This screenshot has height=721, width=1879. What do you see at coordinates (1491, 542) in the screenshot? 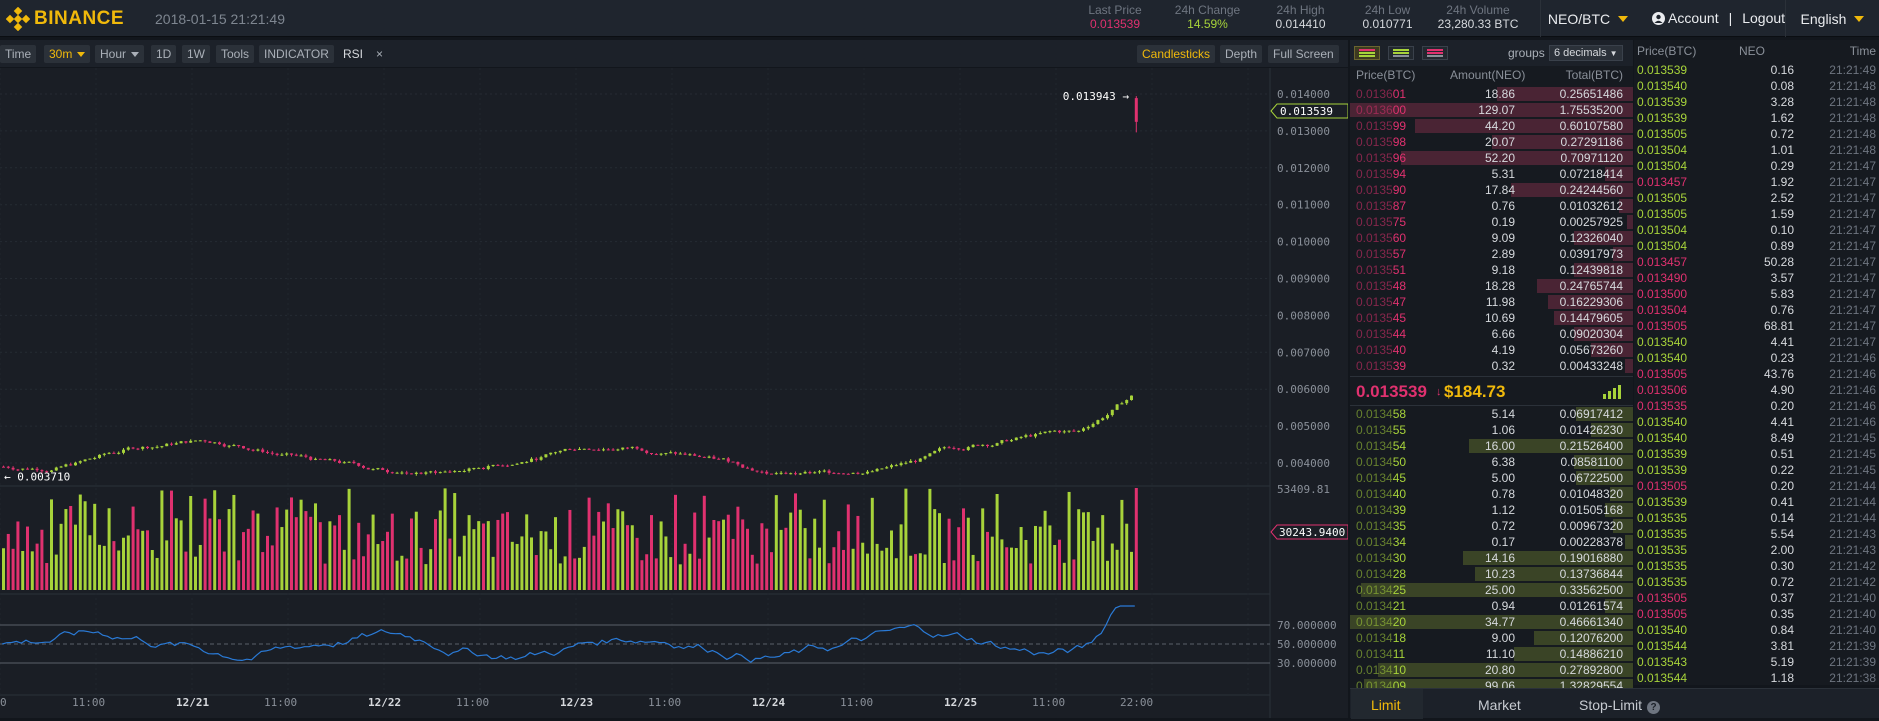
I see `bid-row: 0.013434 0.17 0.00228378` at bounding box center [1491, 542].